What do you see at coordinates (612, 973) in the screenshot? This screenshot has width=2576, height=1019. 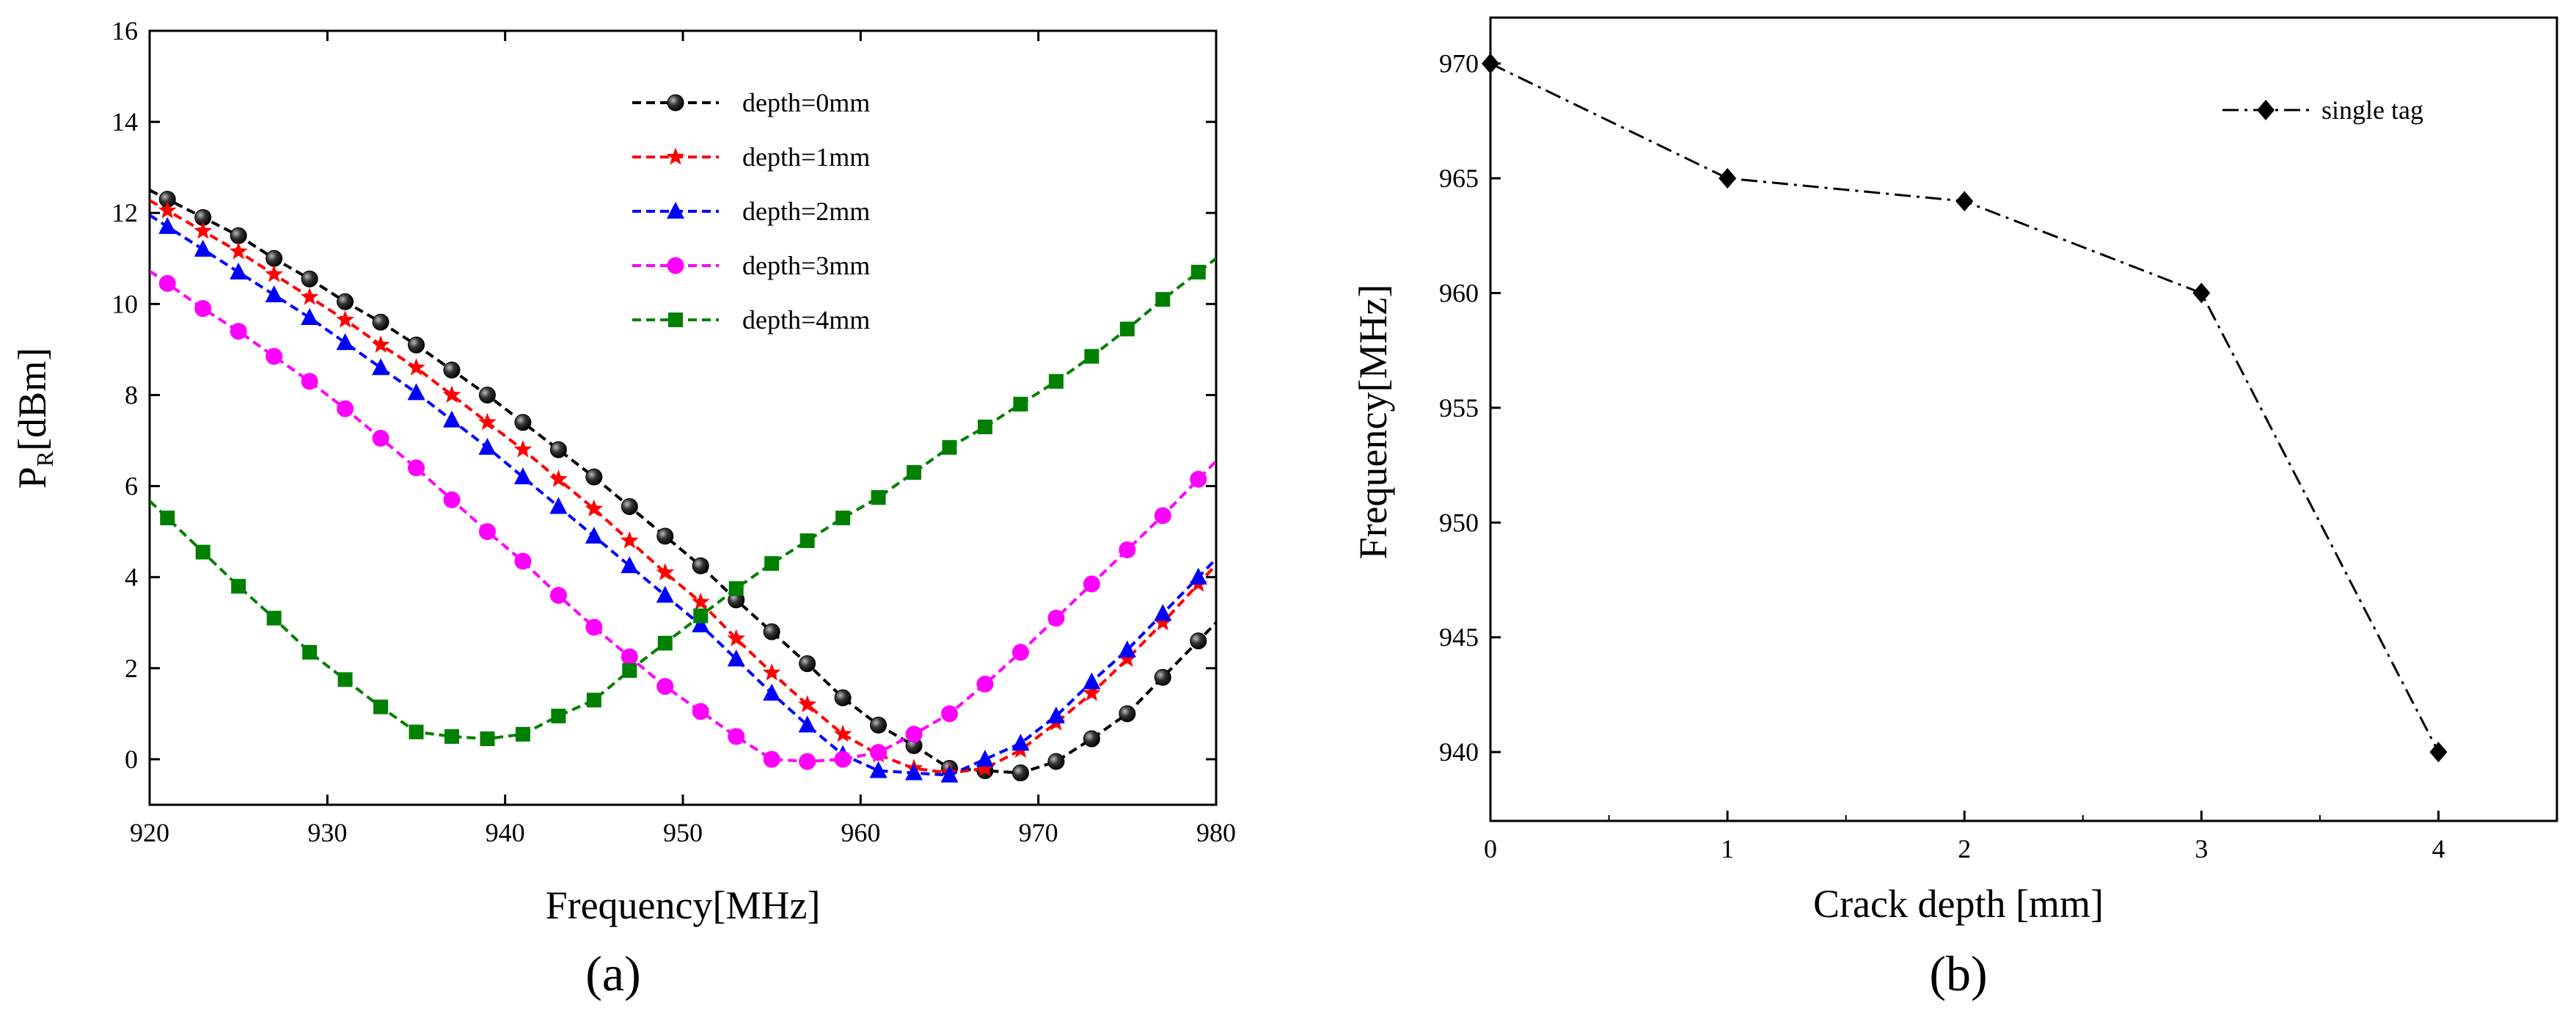 I see `chart-a-panel-label: (a)` at bounding box center [612, 973].